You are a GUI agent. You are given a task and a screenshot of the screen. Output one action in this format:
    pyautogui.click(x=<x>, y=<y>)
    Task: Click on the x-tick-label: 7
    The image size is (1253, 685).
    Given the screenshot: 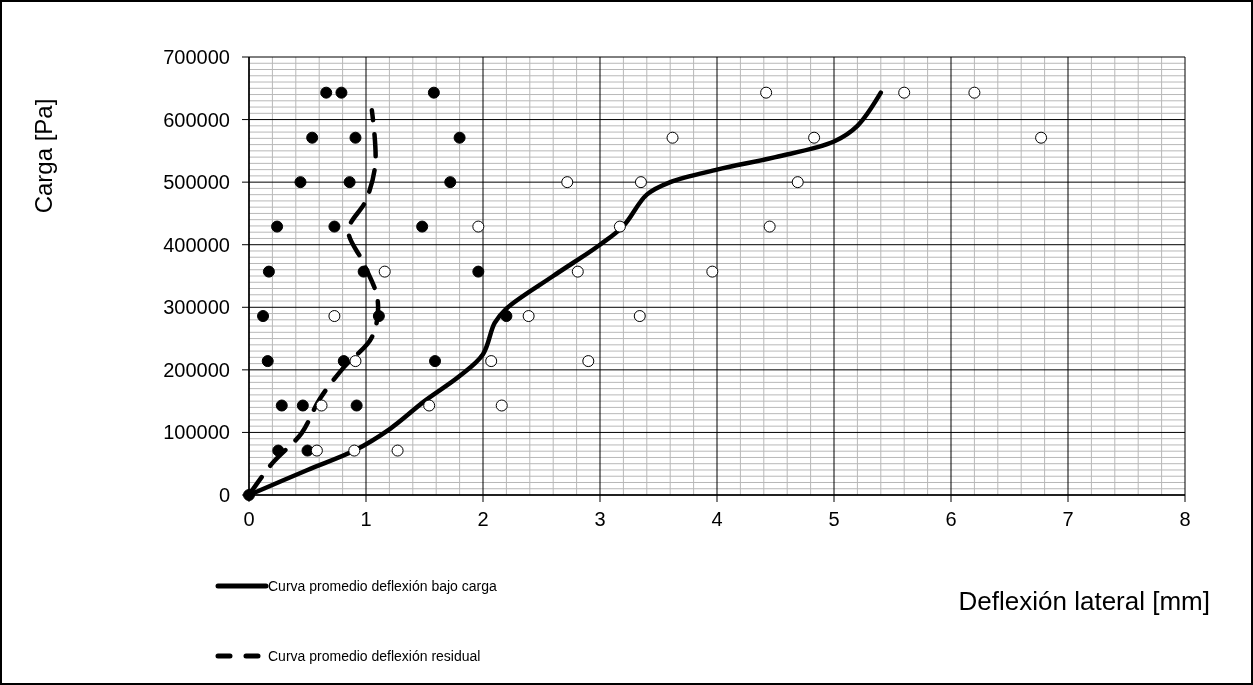 What is the action you would take?
    pyautogui.click(x=1068, y=519)
    